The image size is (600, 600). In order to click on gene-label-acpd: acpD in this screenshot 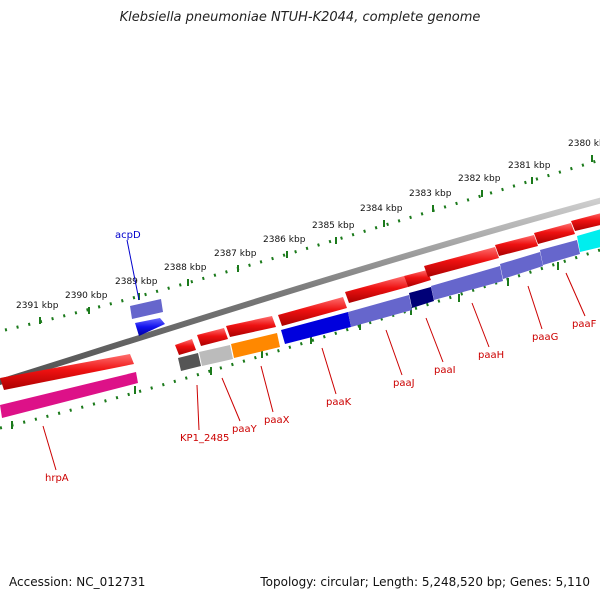, I will do `click(128, 235)`.